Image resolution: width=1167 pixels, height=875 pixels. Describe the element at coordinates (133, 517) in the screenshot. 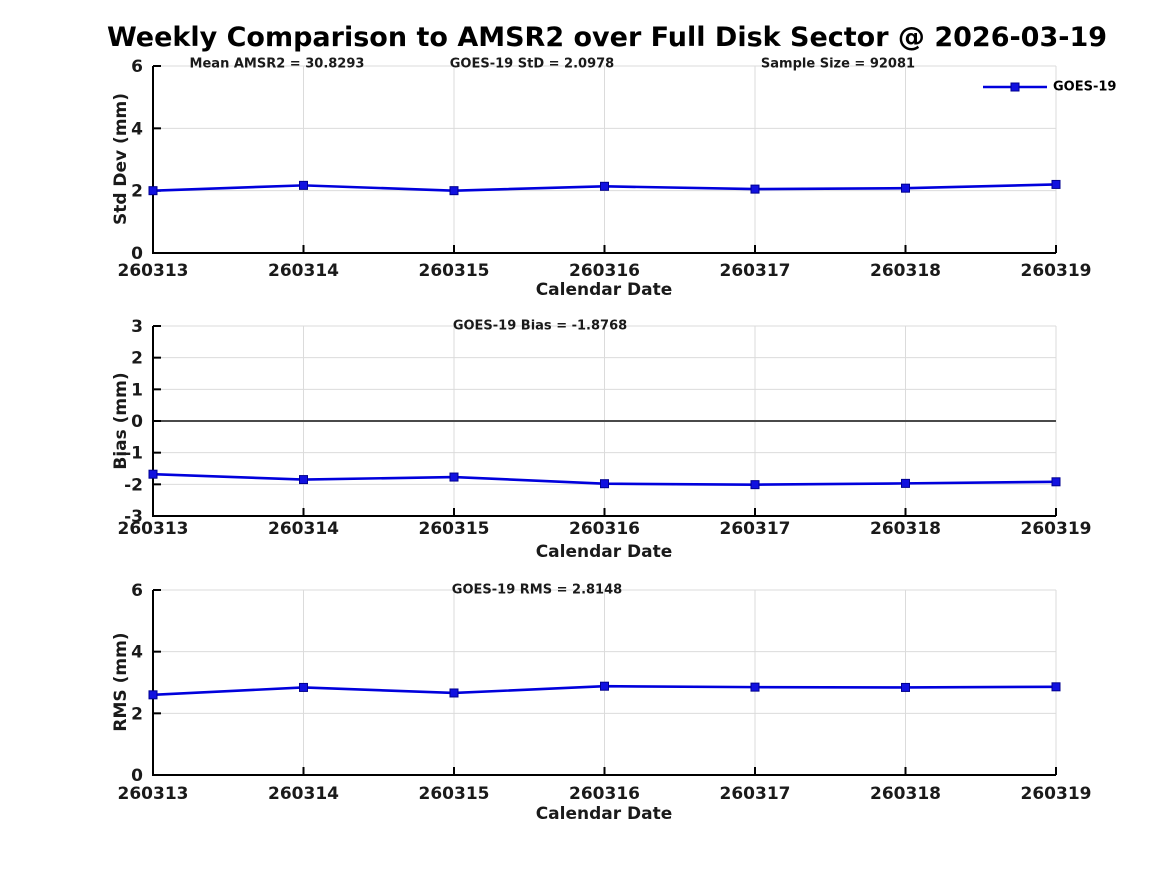

I see `y-tick-label: -3` at that location.